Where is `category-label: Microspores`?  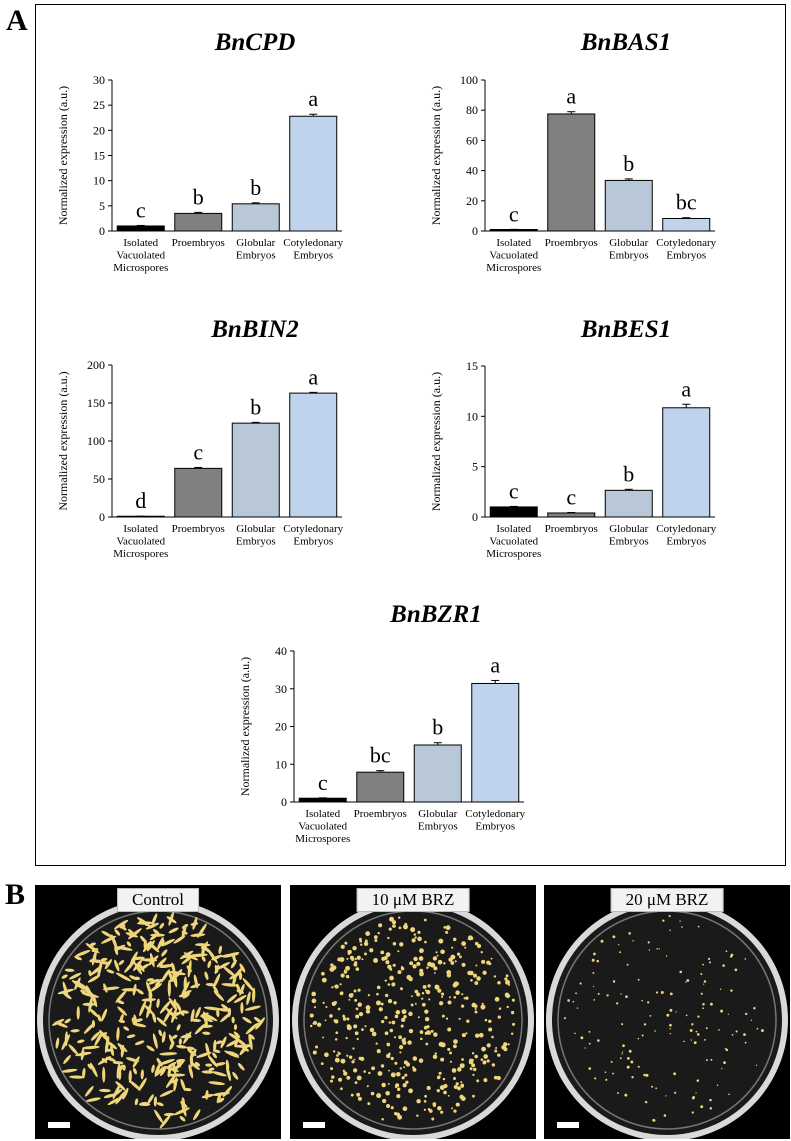
category-label: Microspores is located at coordinates (322, 839).